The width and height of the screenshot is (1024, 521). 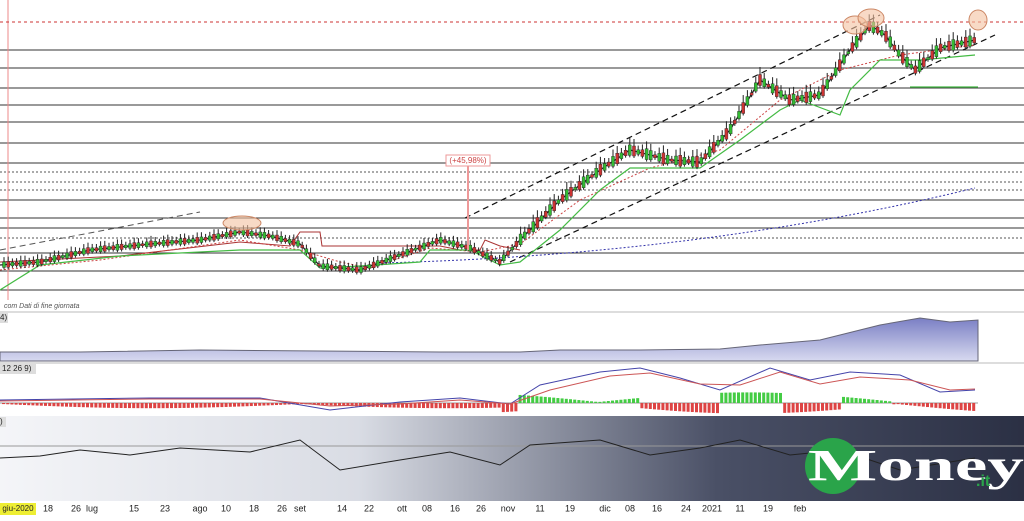 I want to click on panel-label: 12 26 9), so click(x=17, y=368).